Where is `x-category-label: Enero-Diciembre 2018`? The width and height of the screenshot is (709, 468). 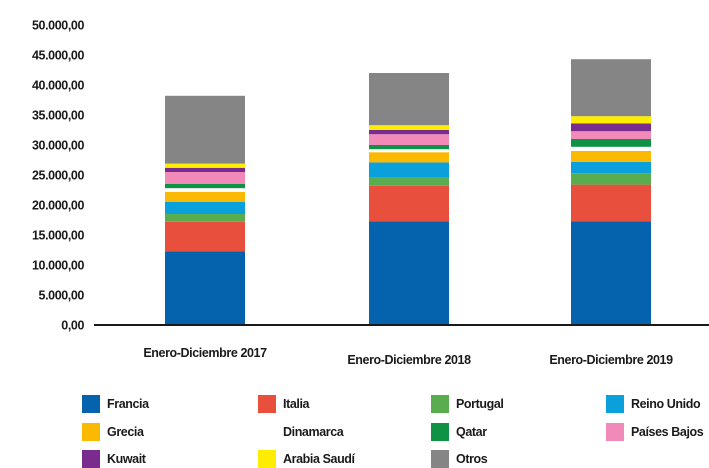 x-category-label: Enero-Diciembre 2018 is located at coordinates (409, 360).